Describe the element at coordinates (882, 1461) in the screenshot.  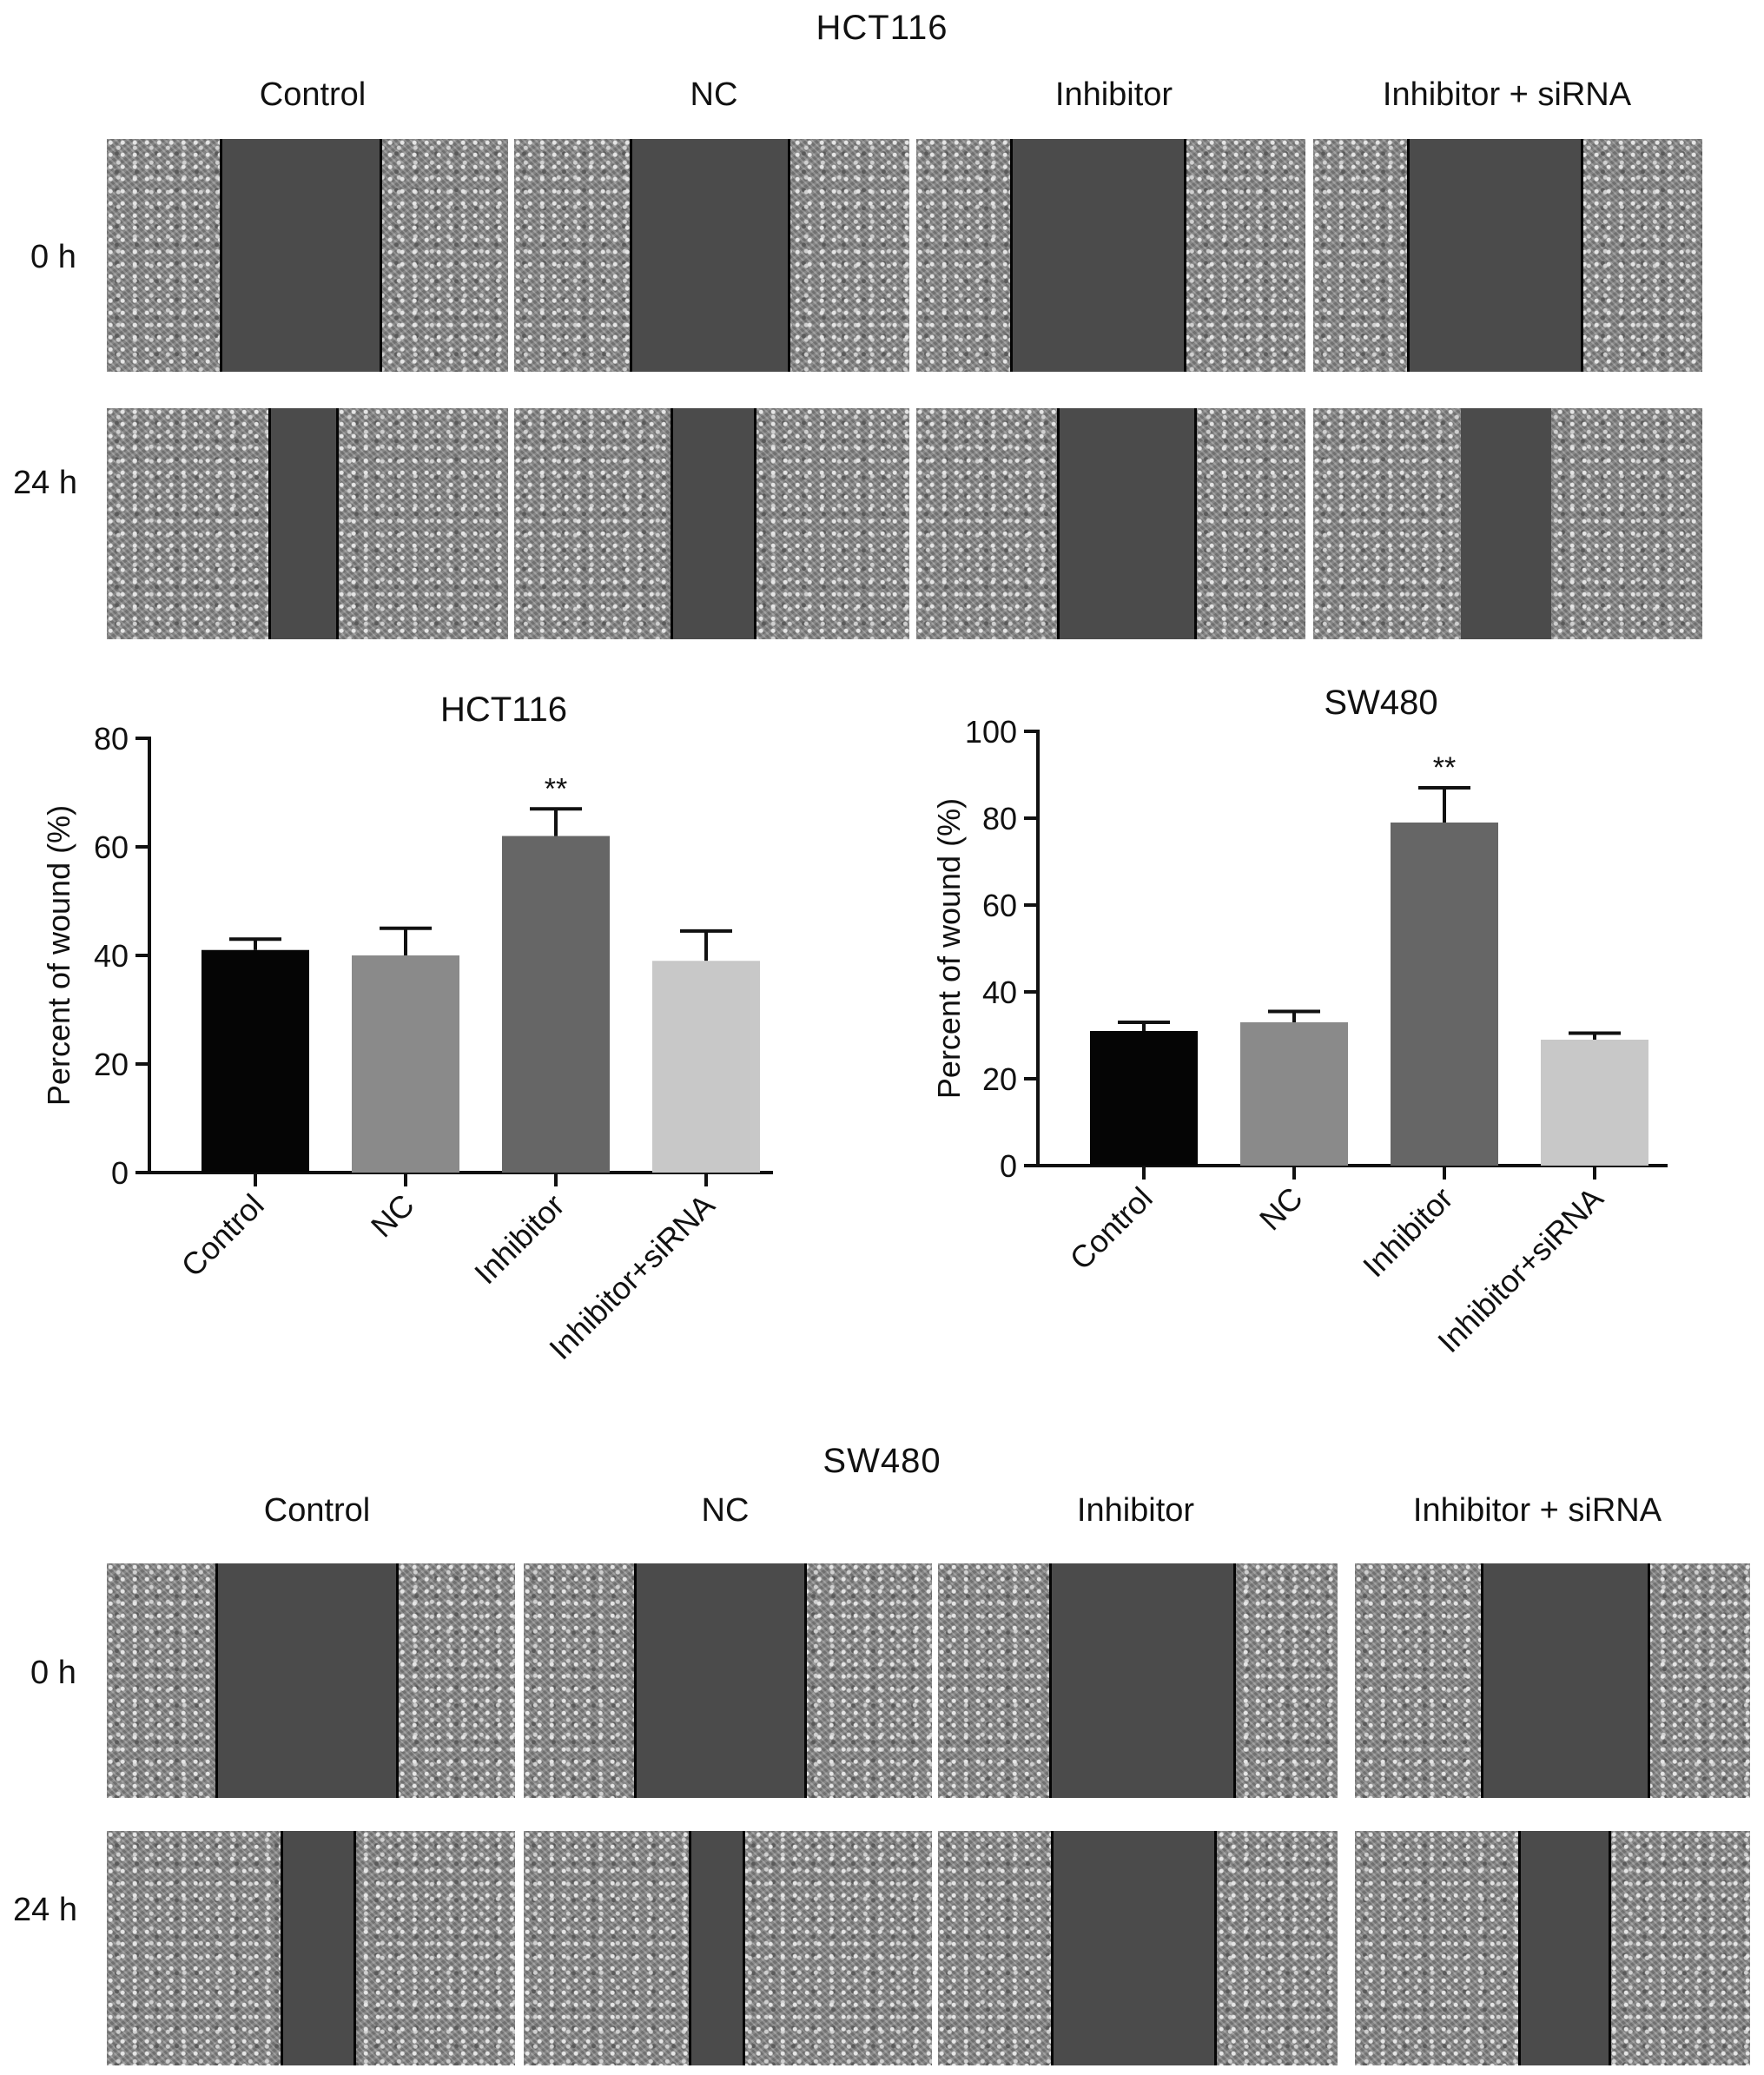
I see `sw480-images-title: SW480` at that location.